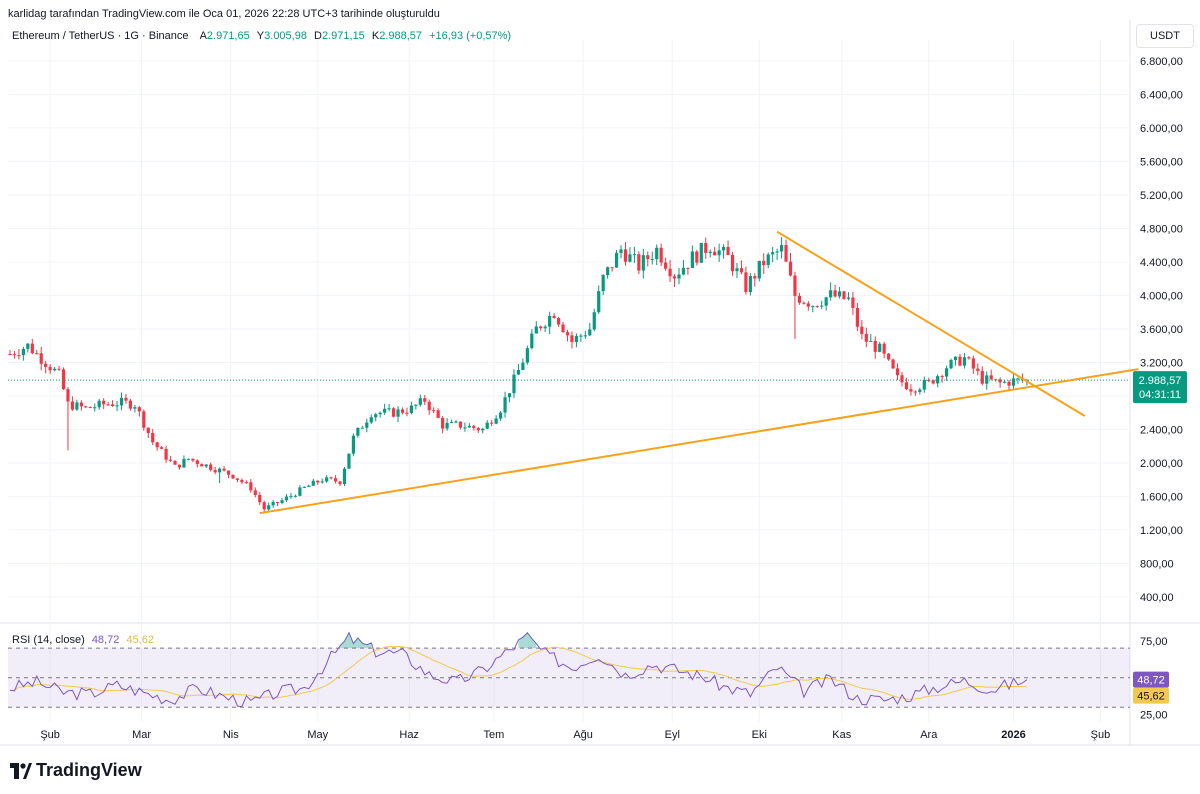 The width and height of the screenshot is (1200, 794). What do you see at coordinates (1161, 497) in the screenshot?
I see `y-tick-label: 1.600,00` at bounding box center [1161, 497].